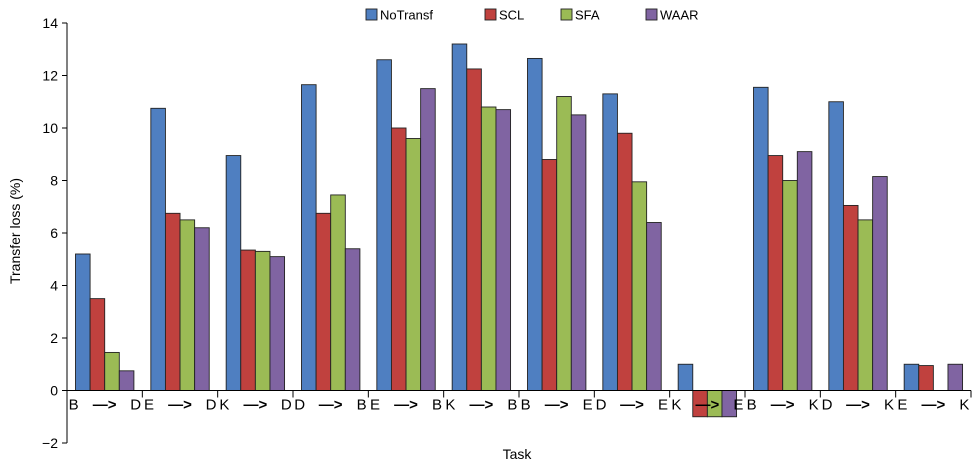 The image size is (972, 464). Describe the element at coordinates (384, 225) in the screenshot. I see `bar-notransf-E-B` at that location.